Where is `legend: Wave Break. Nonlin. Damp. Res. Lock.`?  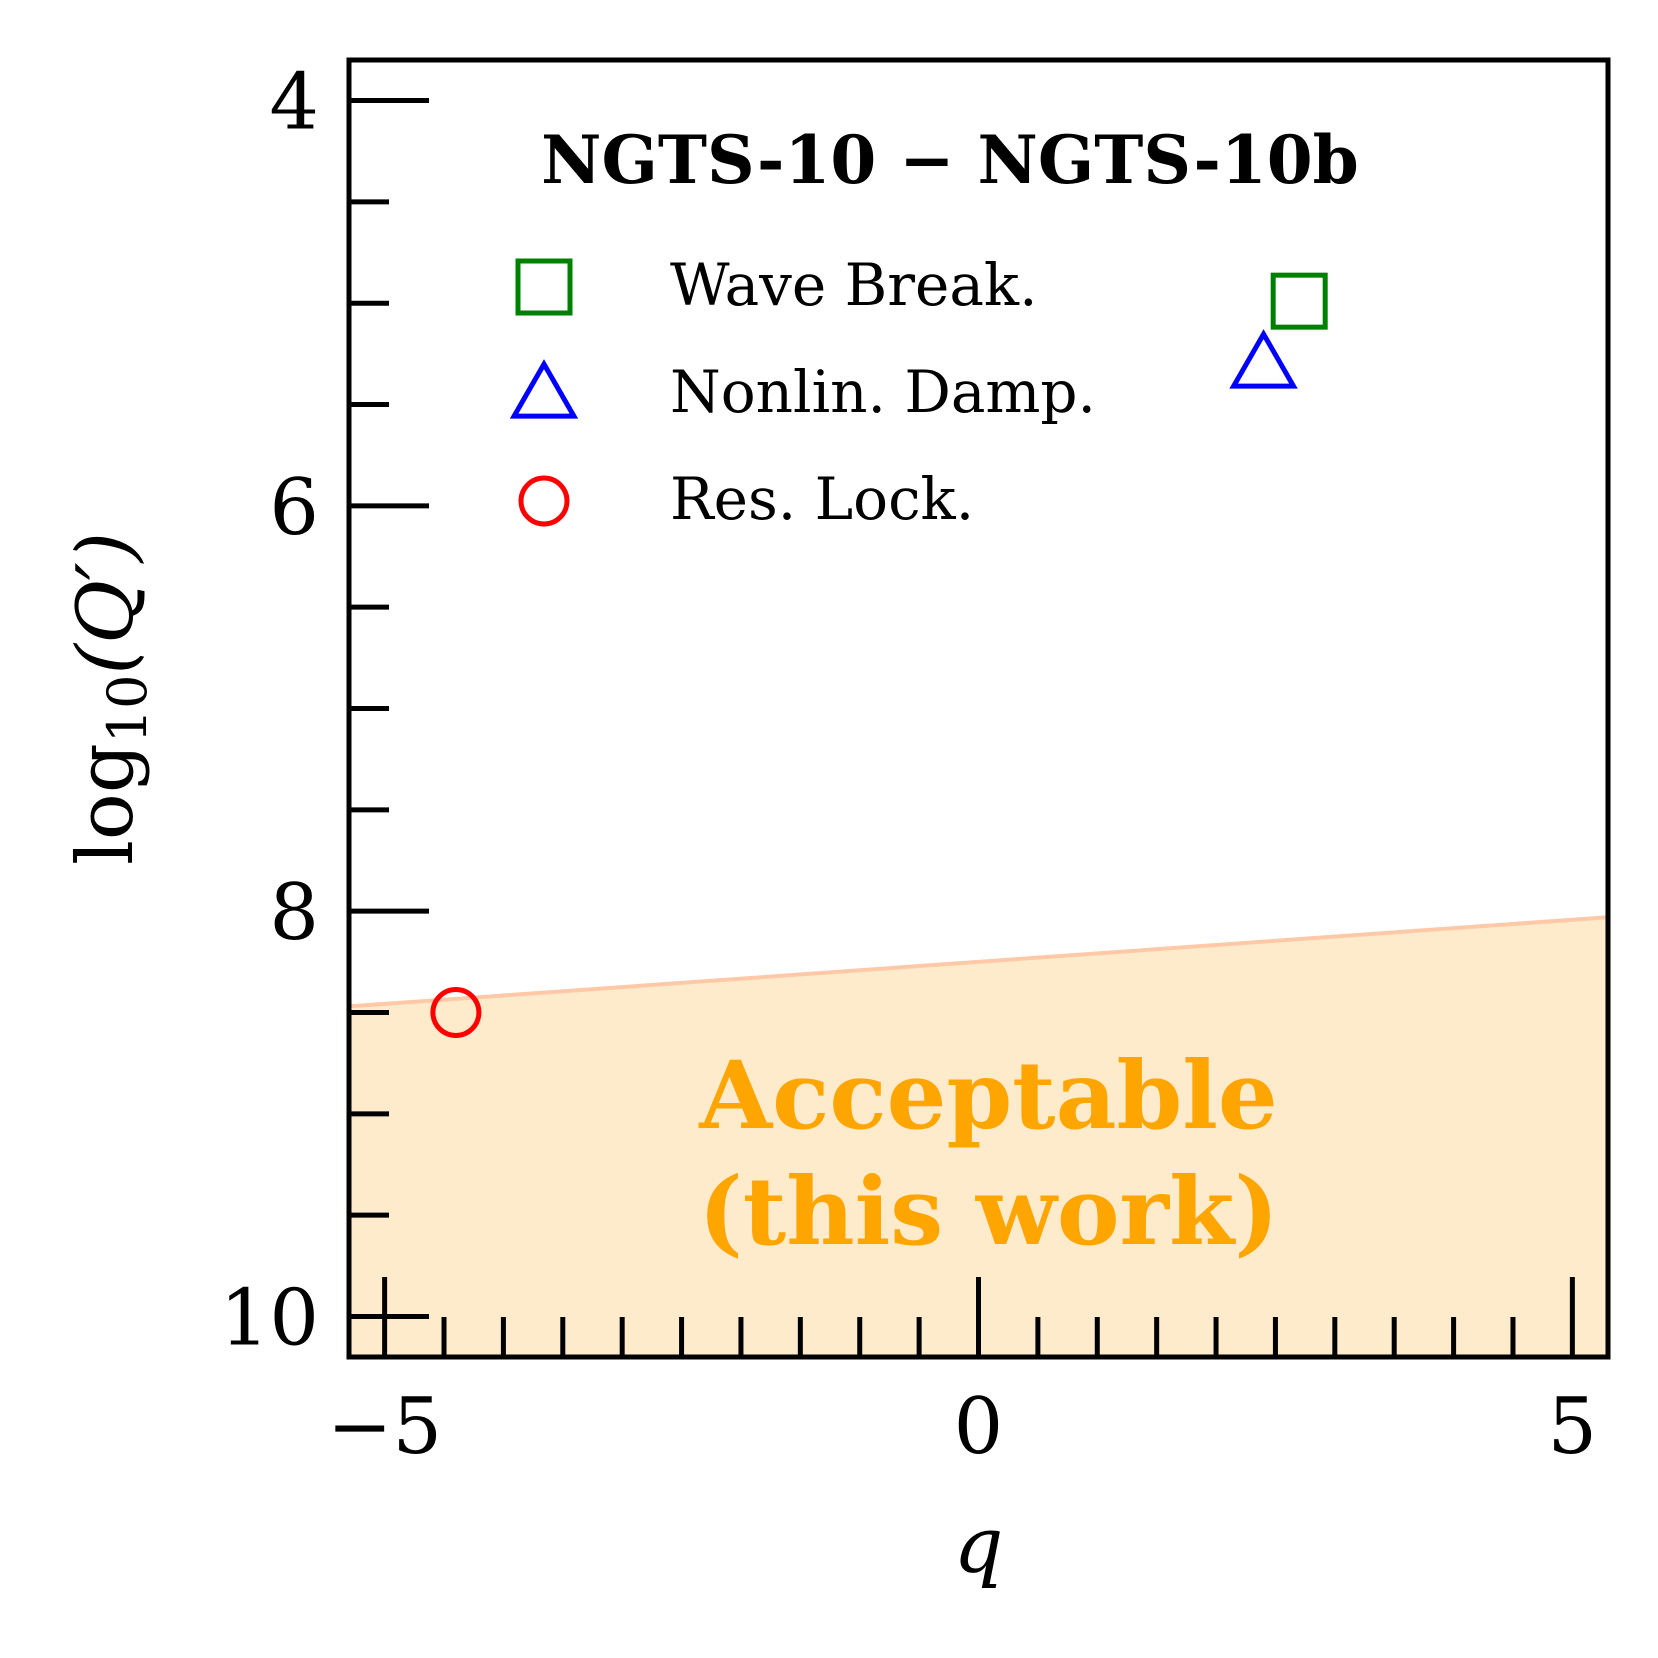
legend: Wave Break. Nonlin. Damp. Res. Lock. is located at coordinates (802, 392).